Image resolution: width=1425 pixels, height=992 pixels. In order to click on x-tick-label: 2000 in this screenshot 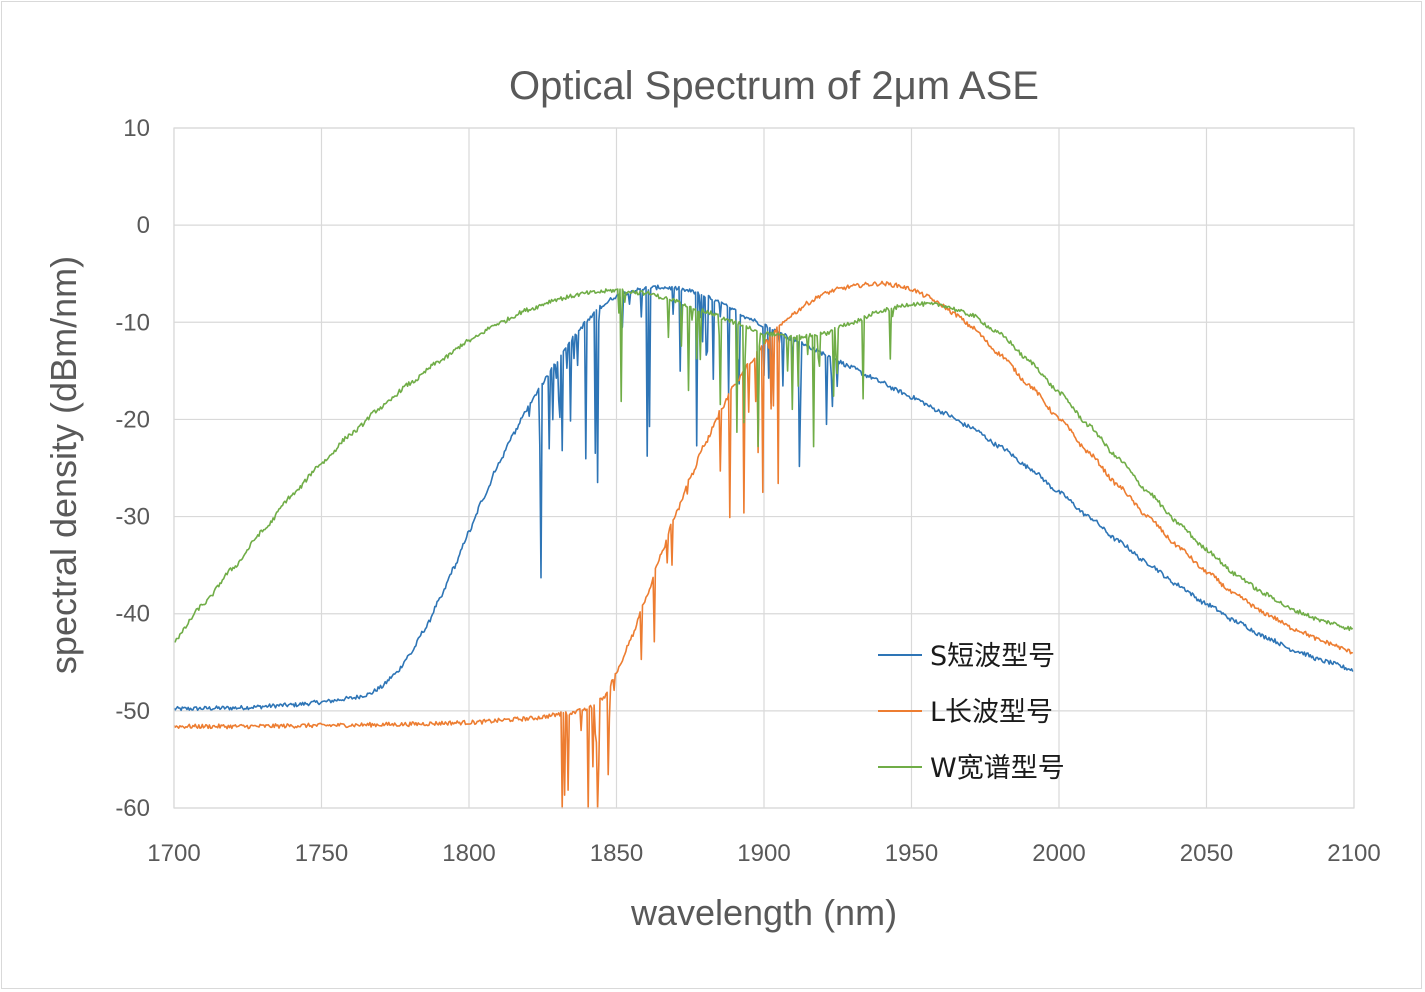, I will do `click(1058, 853)`.